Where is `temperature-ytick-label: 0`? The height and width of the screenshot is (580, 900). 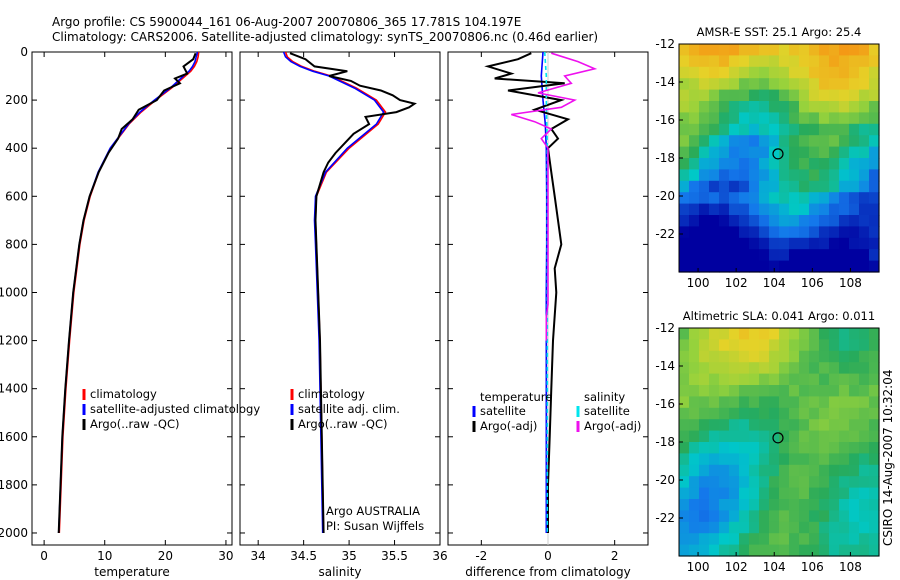 temperature-ytick-label: 0 is located at coordinates (24, 52).